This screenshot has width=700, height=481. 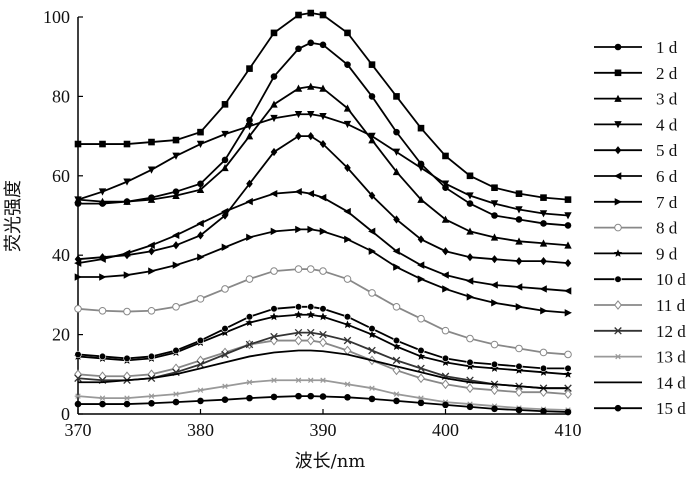 I want to click on legend-label: 5 d, so click(x=667, y=150).